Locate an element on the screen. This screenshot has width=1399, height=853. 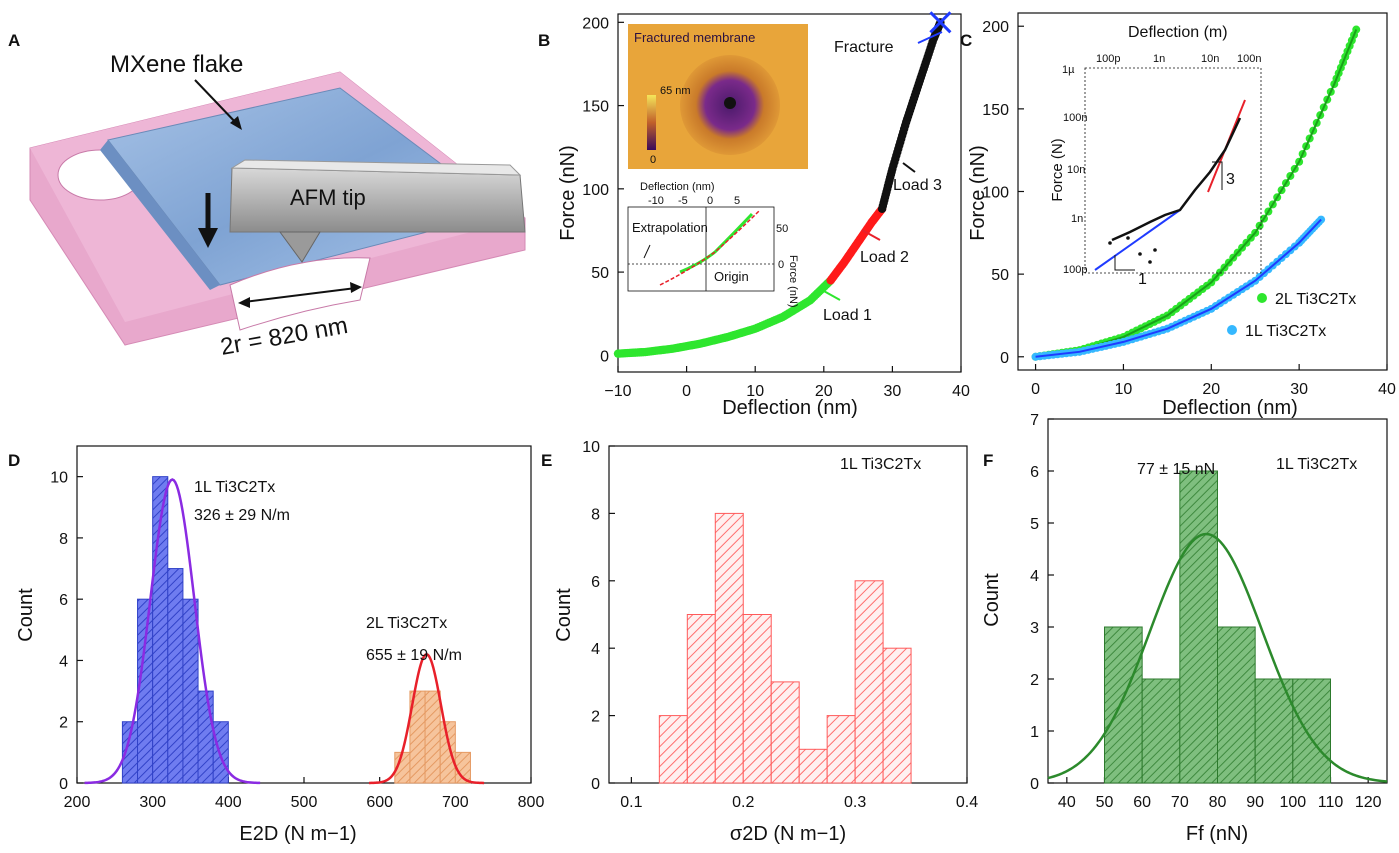
x-axis-label-d: E2D (N m−1) is located at coordinates (297, 834).